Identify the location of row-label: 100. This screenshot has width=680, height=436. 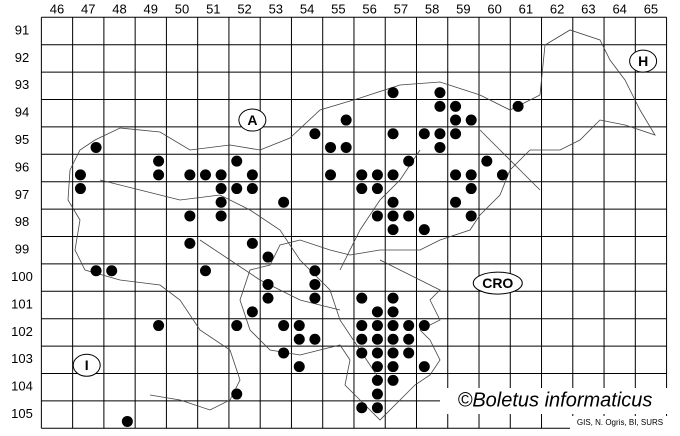
(22, 276).